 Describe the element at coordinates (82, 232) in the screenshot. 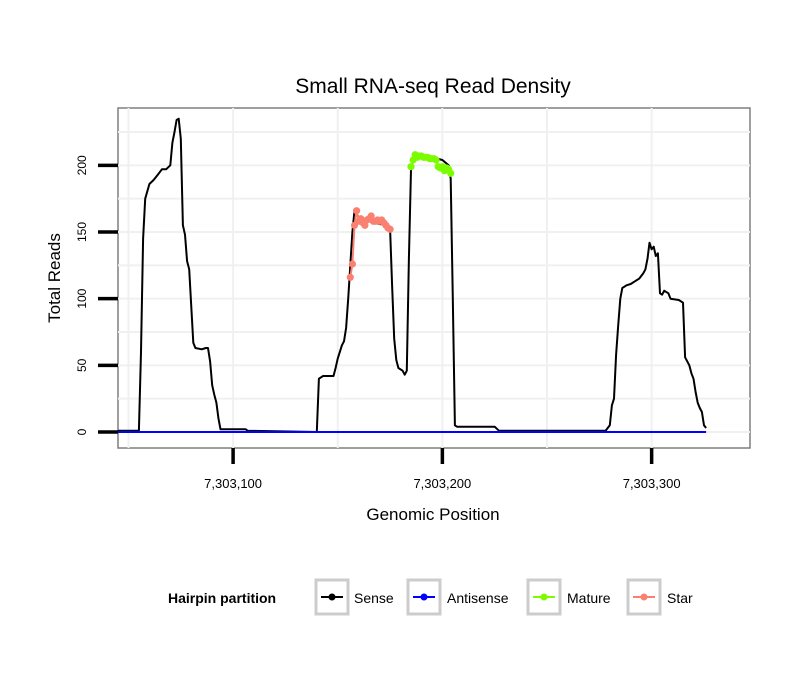

I see `y-tick-label: 150` at that location.